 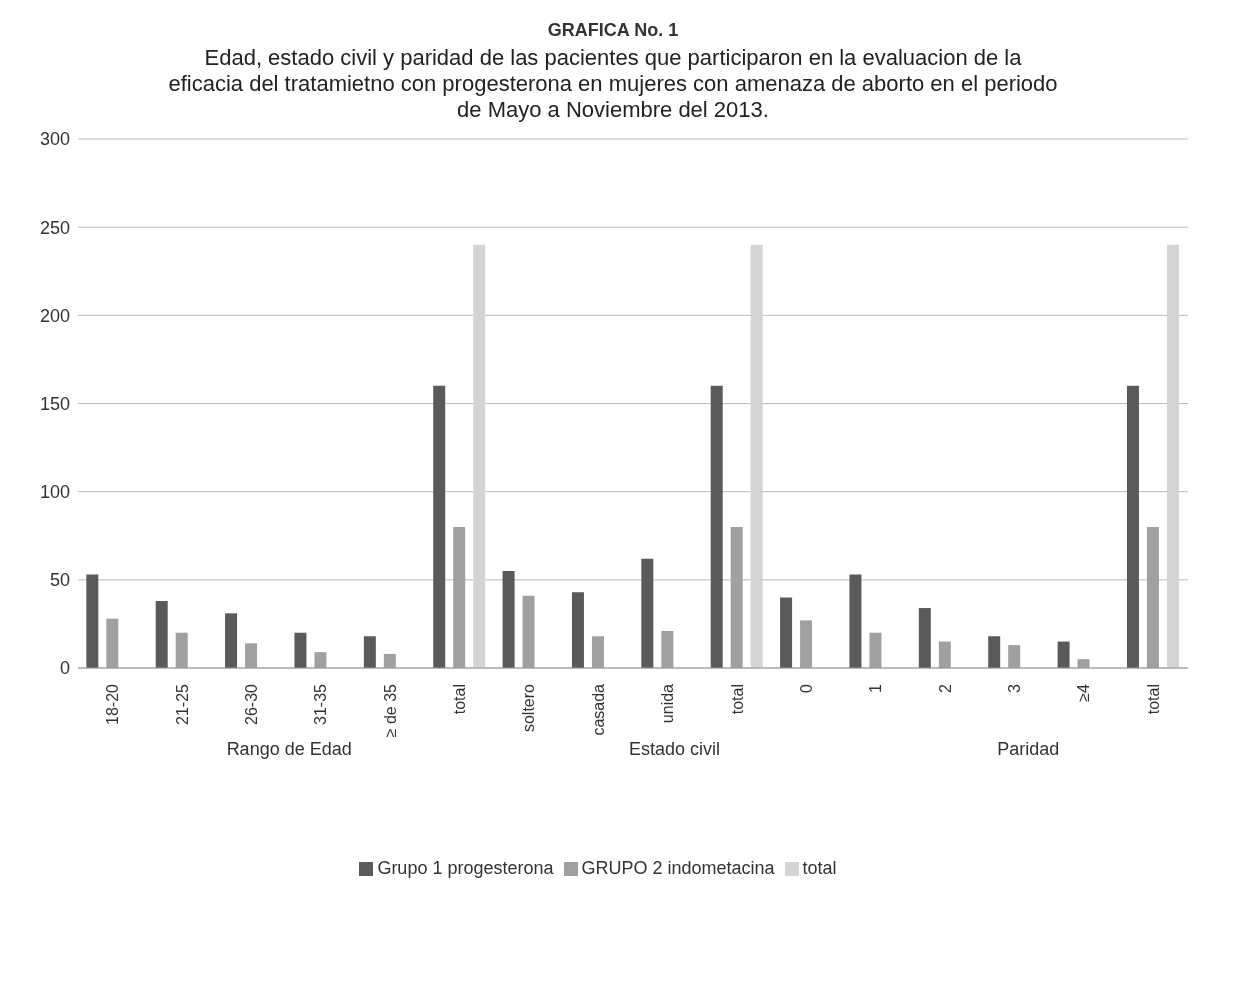 What do you see at coordinates (54, 492) in the screenshot?
I see `y-tick-label: 100` at bounding box center [54, 492].